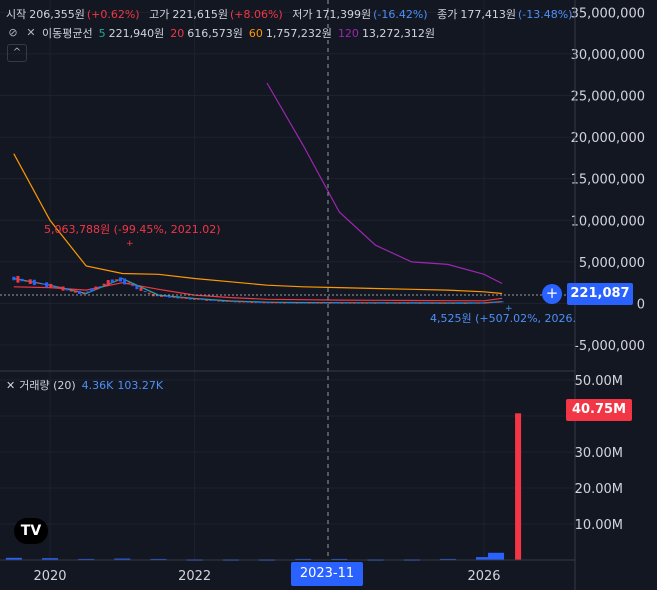 The image size is (657, 590). What do you see at coordinates (509, 309) in the screenshot?
I see `annotation-low-marker: +` at bounding box center [509, 309].